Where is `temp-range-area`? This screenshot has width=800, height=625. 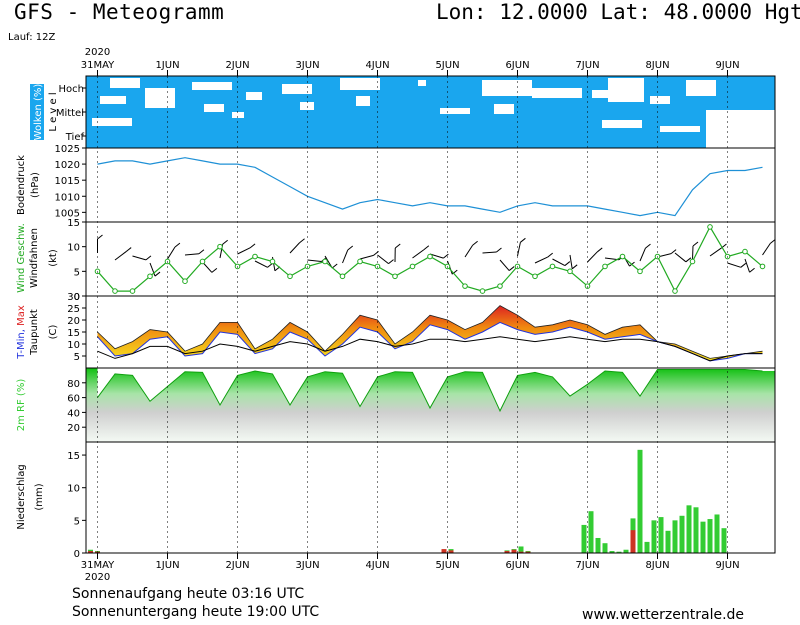
temp-range-area is located at coordinates (430, 333).